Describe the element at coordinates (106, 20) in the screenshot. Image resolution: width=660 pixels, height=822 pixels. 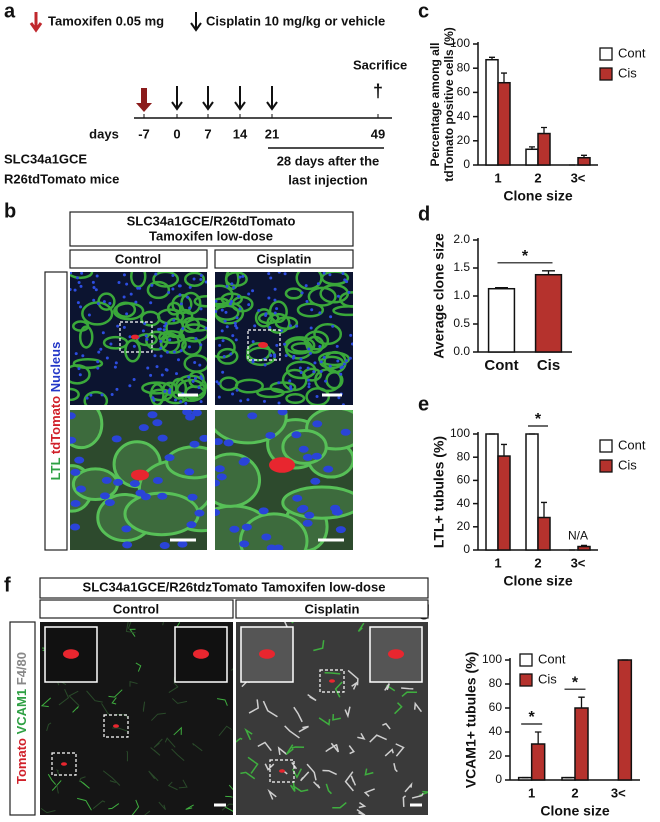
I see `legend-text: Tamoxifen 0.05 mg` at that location.